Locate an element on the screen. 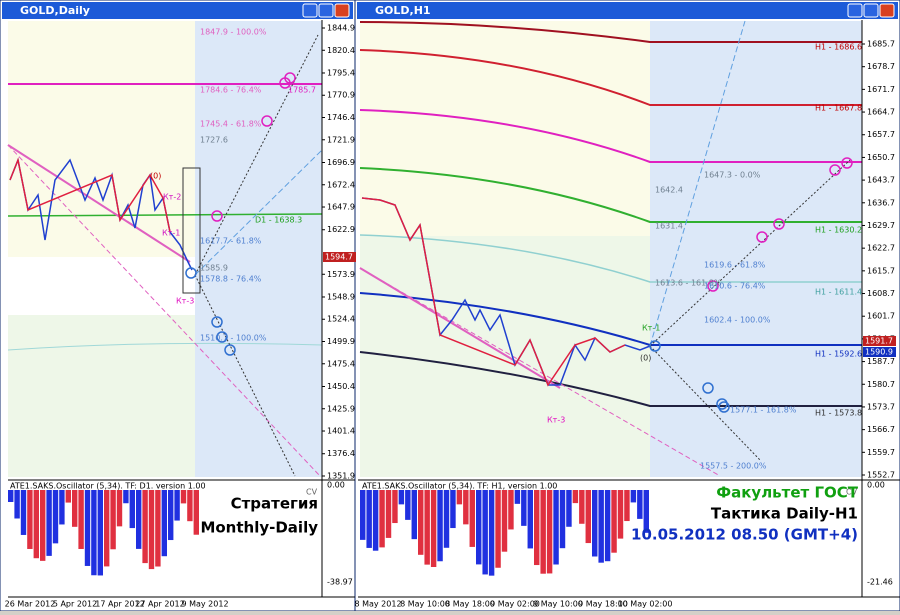 The width and height of the screenshot is (900, 615). price-tick-label: 1499.9 is located at coordinates (341, 341).